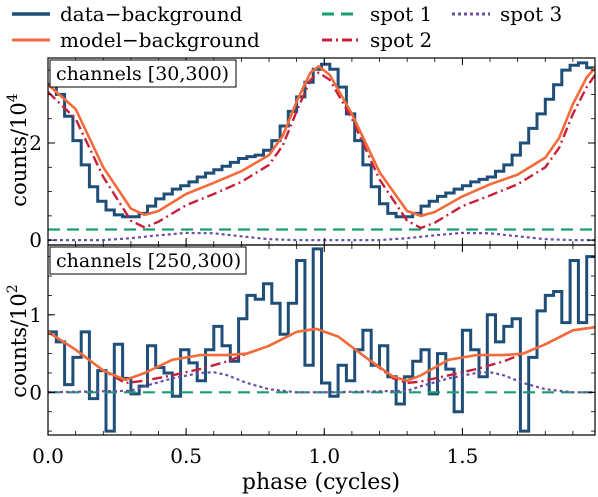 Image resolution: width=598 pixels, height=497 pixels. What do you see at coordinates (160, 40) in the screenshot?
I see `legend-label-model: model−background` at bounding box center [160, 40].